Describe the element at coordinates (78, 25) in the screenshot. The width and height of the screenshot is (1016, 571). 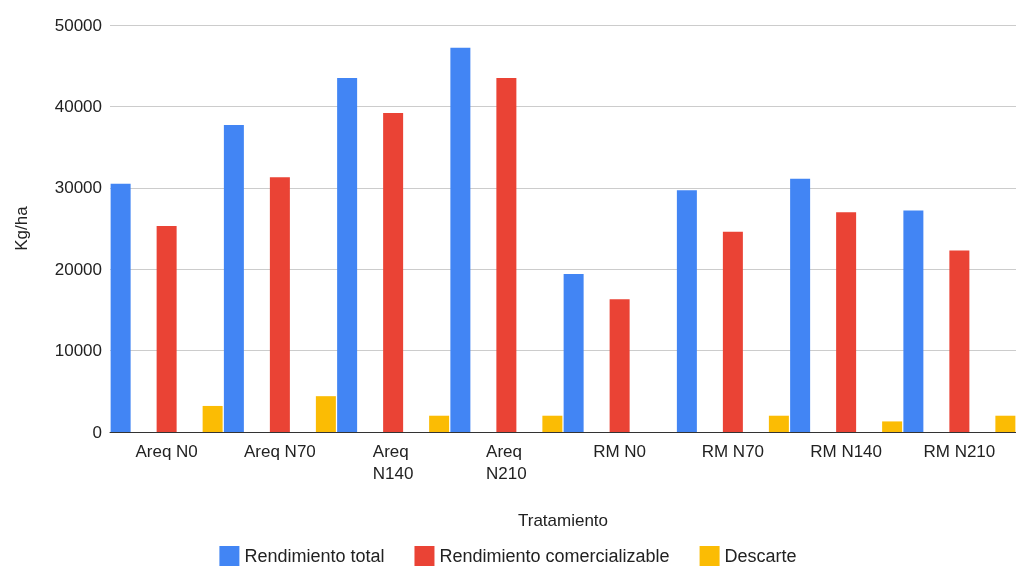
I see `y-tick-label: 50000` at that location.